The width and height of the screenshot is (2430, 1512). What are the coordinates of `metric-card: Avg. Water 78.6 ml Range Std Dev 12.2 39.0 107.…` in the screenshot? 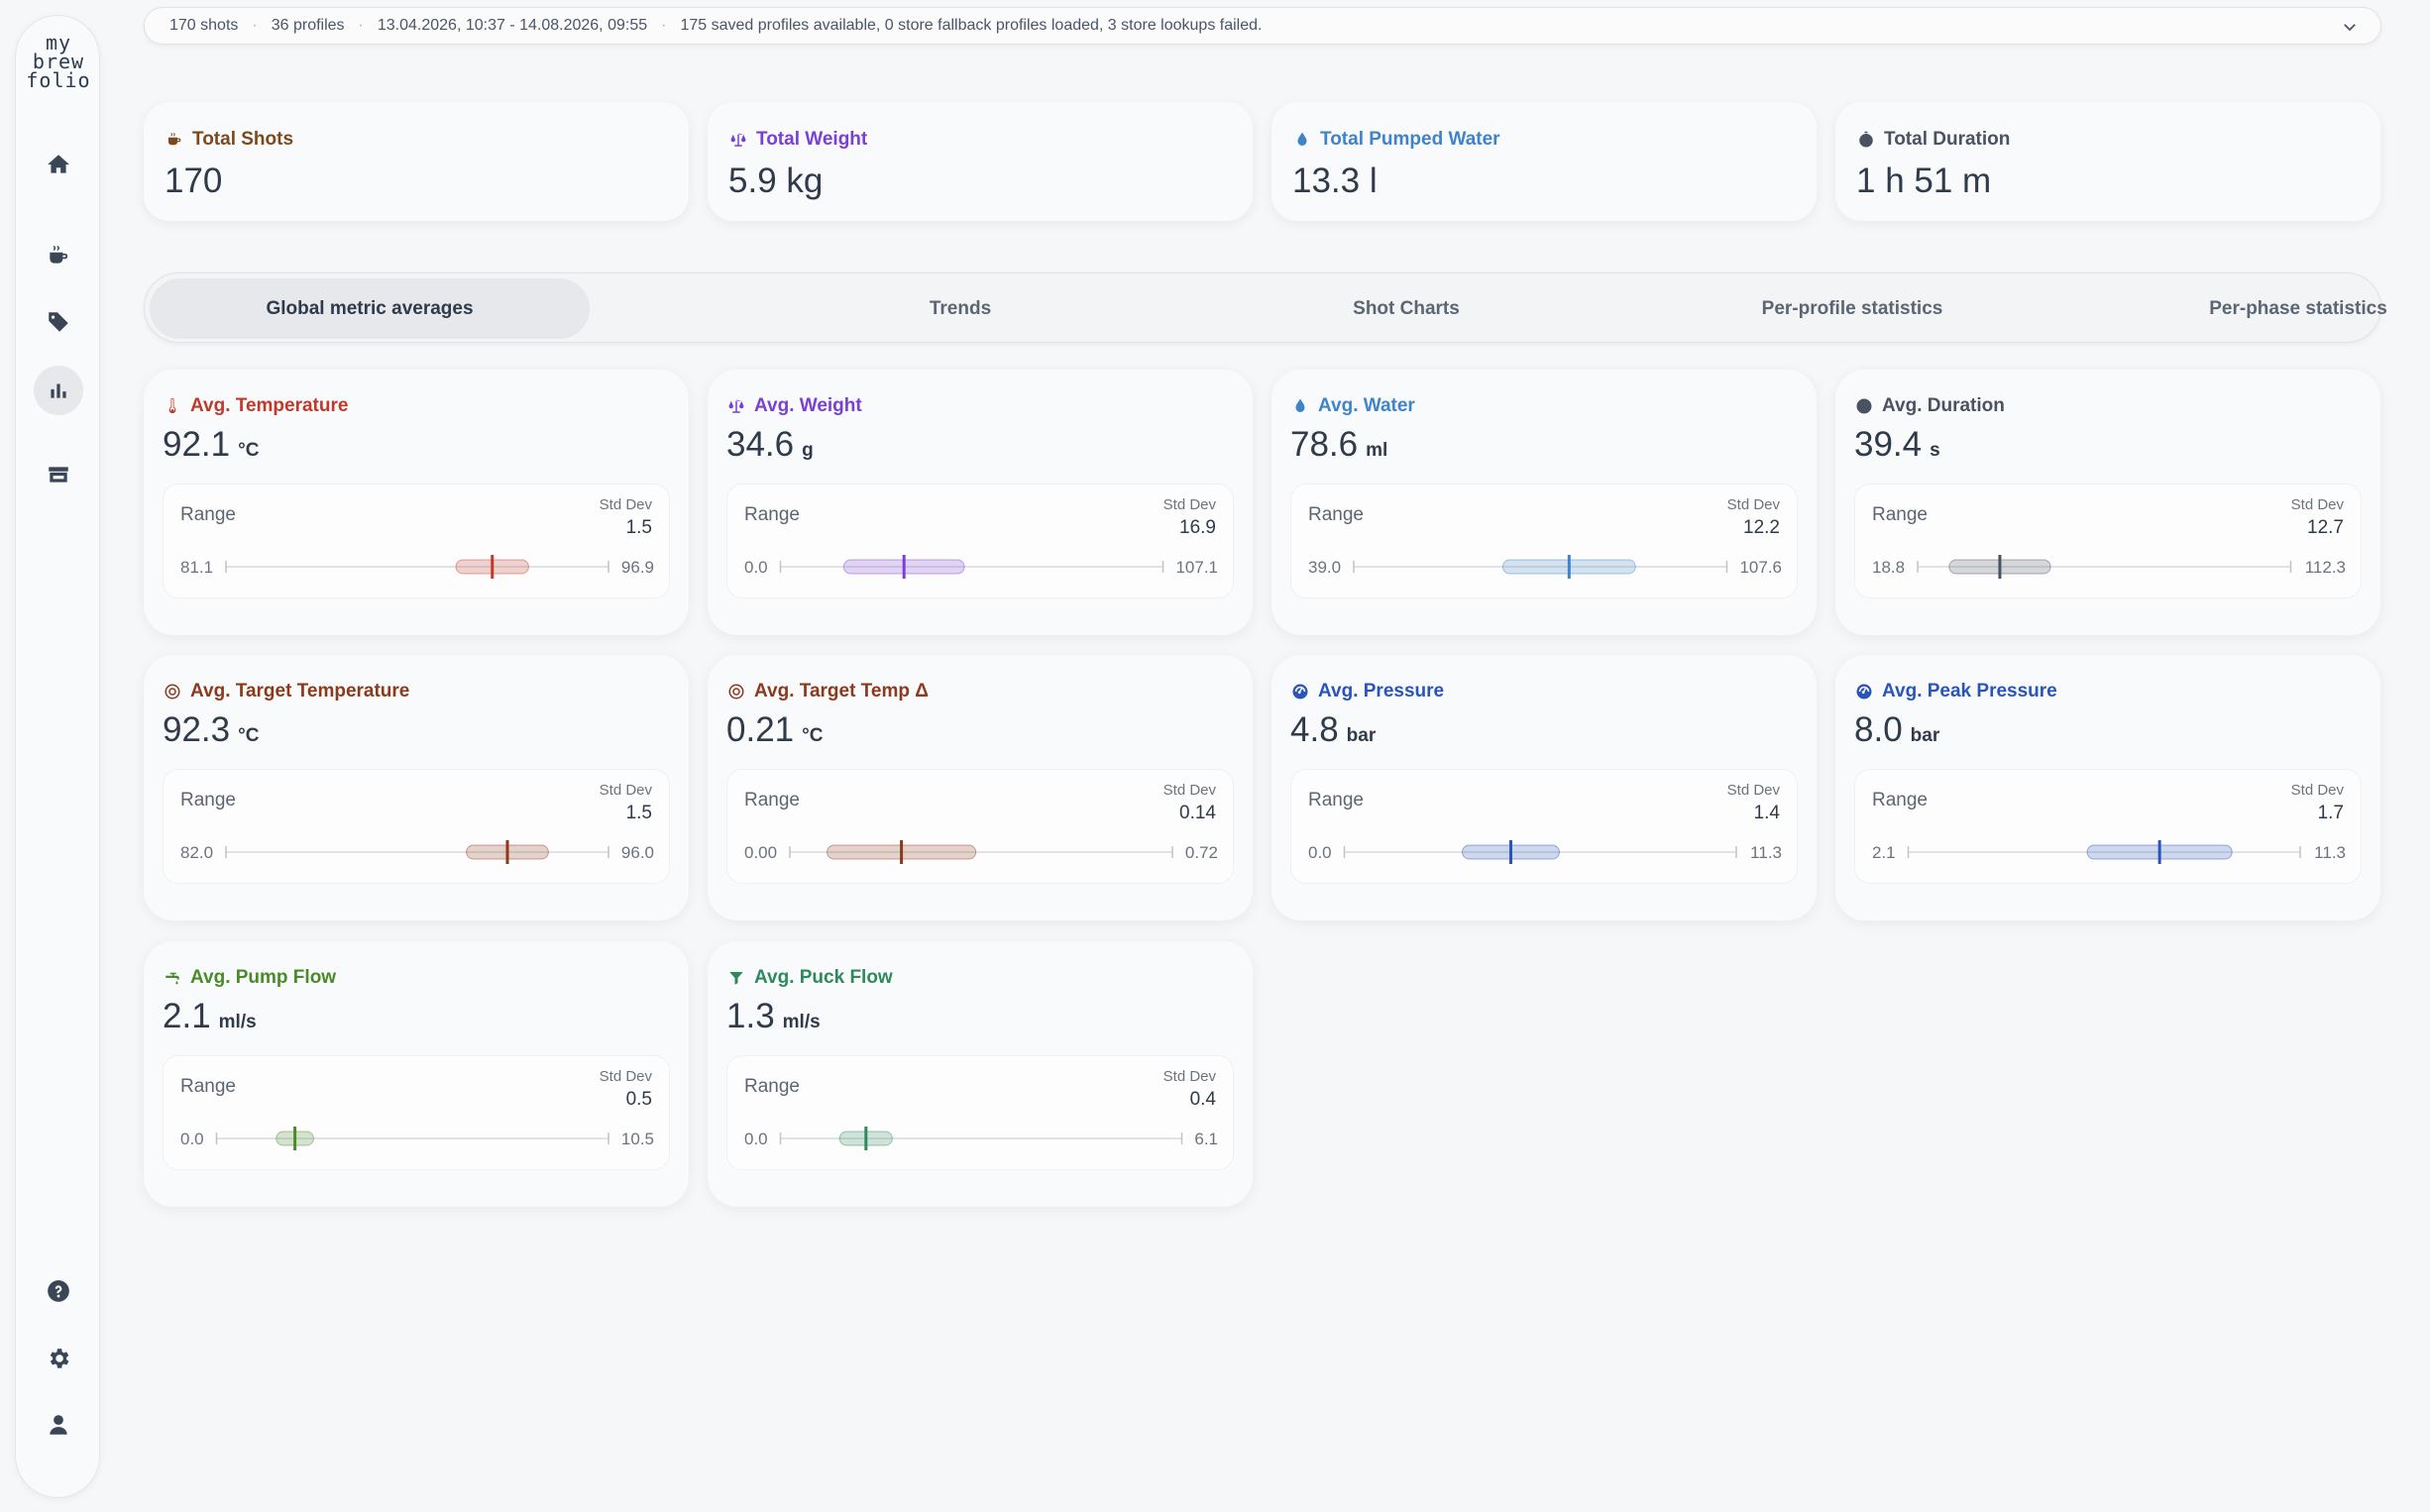 It's located at (1544, 502).